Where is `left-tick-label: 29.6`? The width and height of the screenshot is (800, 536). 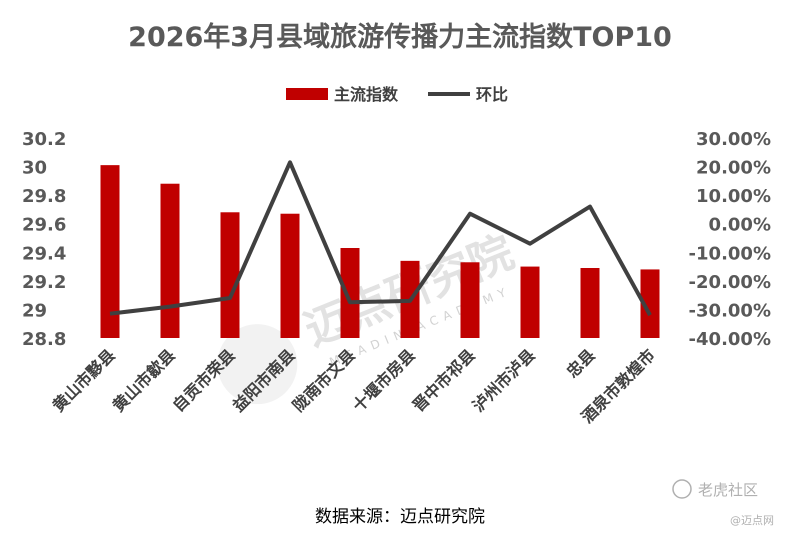 left-tick-label: 29.6 is located at coordinates (44, 225).